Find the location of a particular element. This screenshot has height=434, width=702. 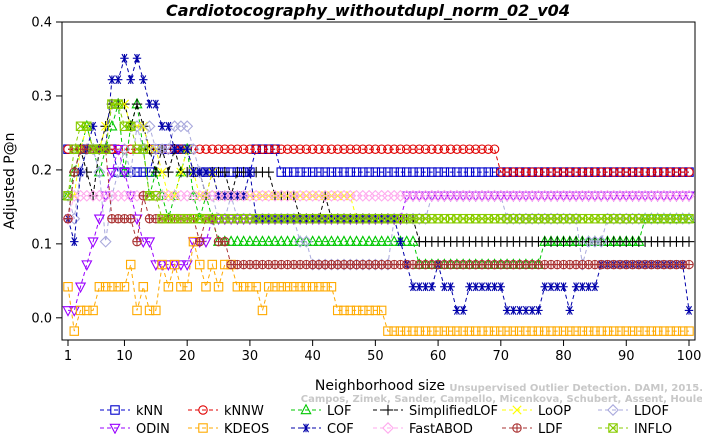

point-inflo is located at coordinates (156, 196).